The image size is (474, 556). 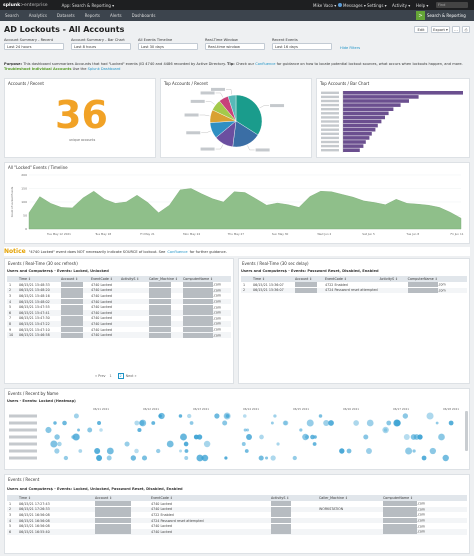 I want to click on table-row: 7 06/15/21 15:47:30 4740 Locked .com, so click(x=119, y=318).